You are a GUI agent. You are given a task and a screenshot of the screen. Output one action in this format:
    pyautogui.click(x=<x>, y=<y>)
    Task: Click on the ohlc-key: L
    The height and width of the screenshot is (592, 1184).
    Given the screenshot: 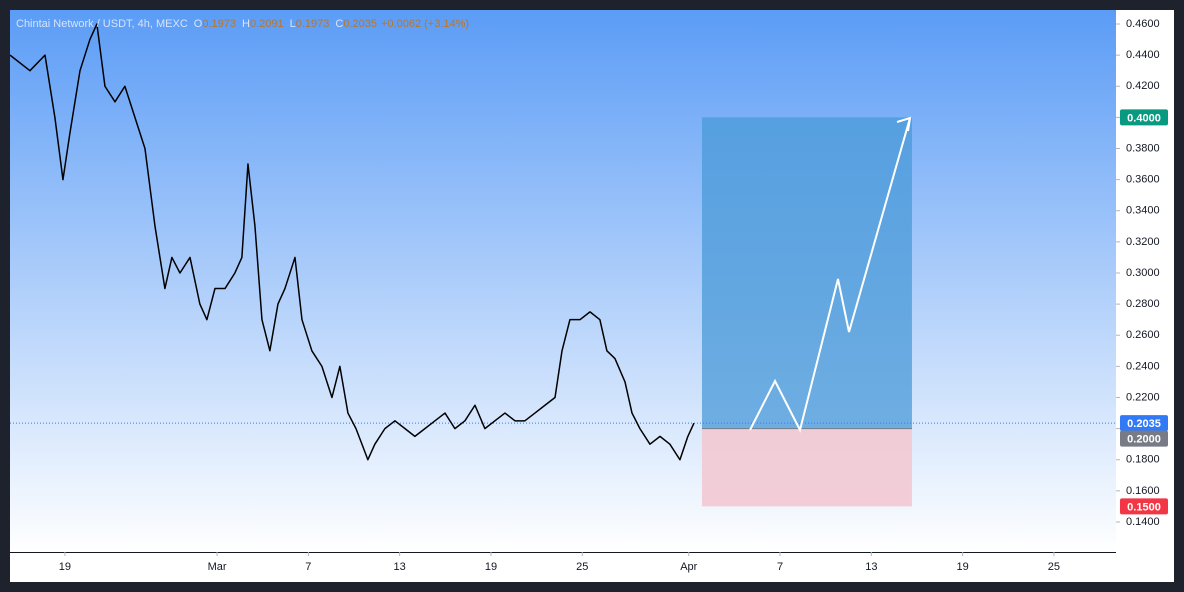 What is the action you would take?
    pyautogui.click(x=293, y=24)
    